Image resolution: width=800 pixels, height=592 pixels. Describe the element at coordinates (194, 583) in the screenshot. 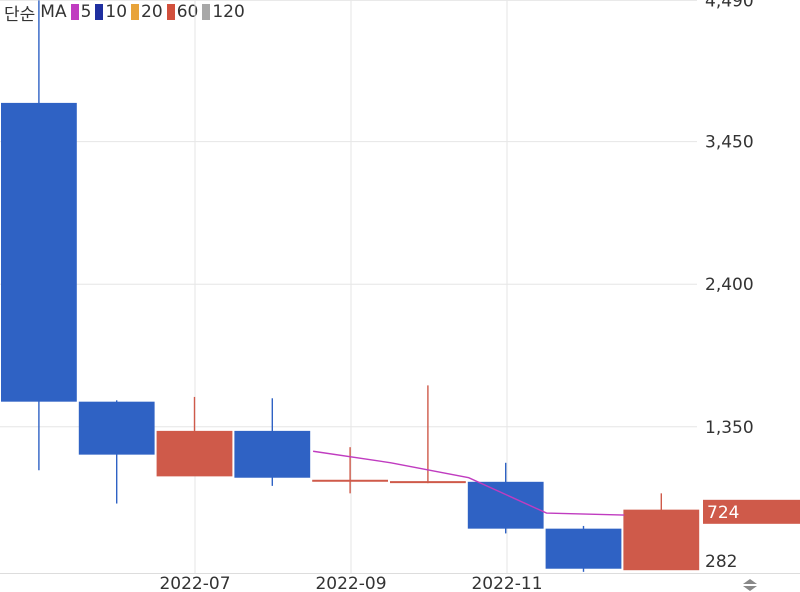

I see `x-tick-label: 2022-07` at that location.